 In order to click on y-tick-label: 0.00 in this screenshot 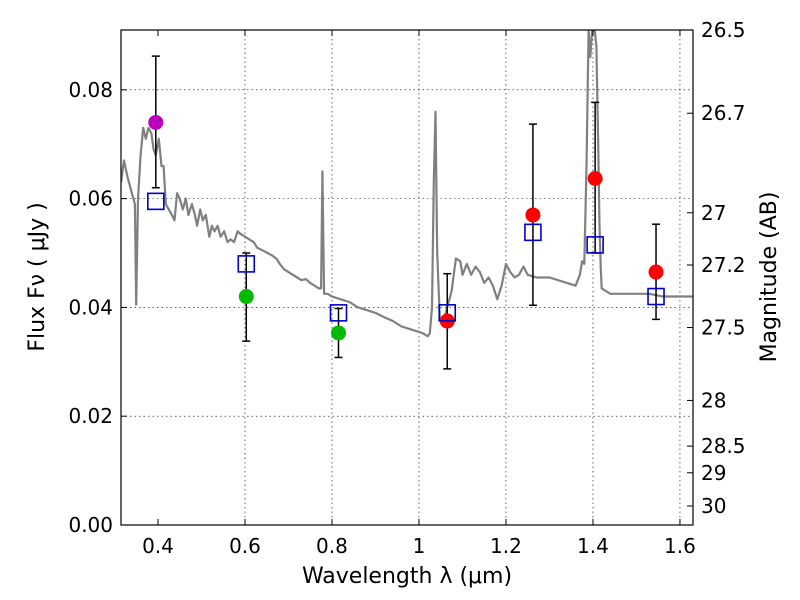, I will do `click(90, 525)`.